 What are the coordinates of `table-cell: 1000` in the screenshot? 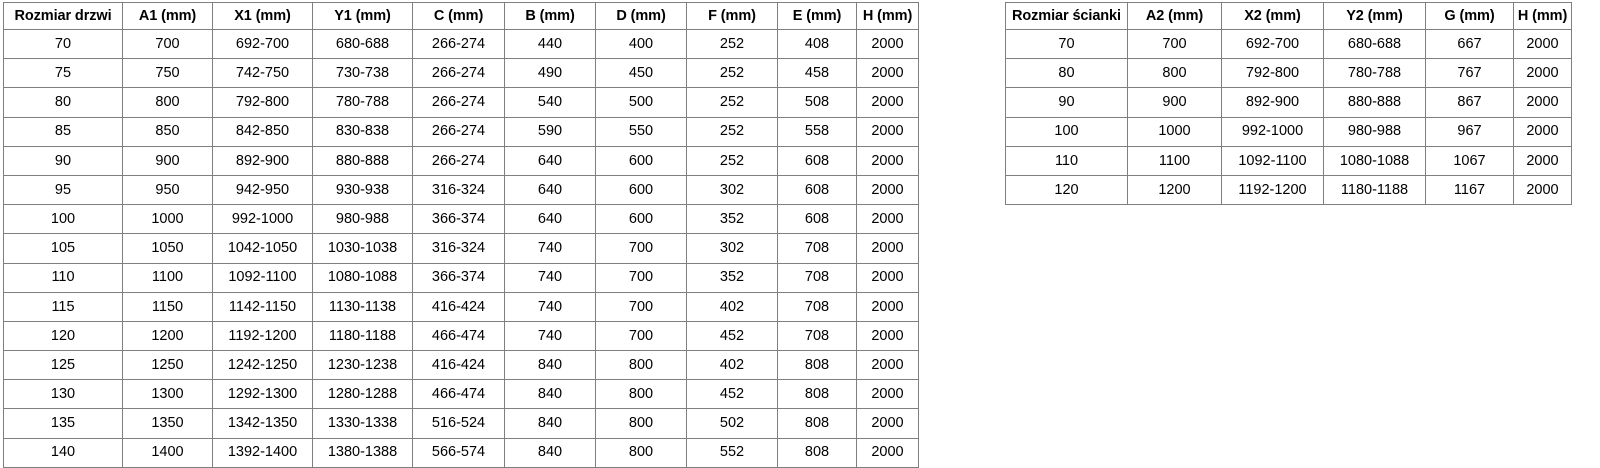 It's located at (167, 219).